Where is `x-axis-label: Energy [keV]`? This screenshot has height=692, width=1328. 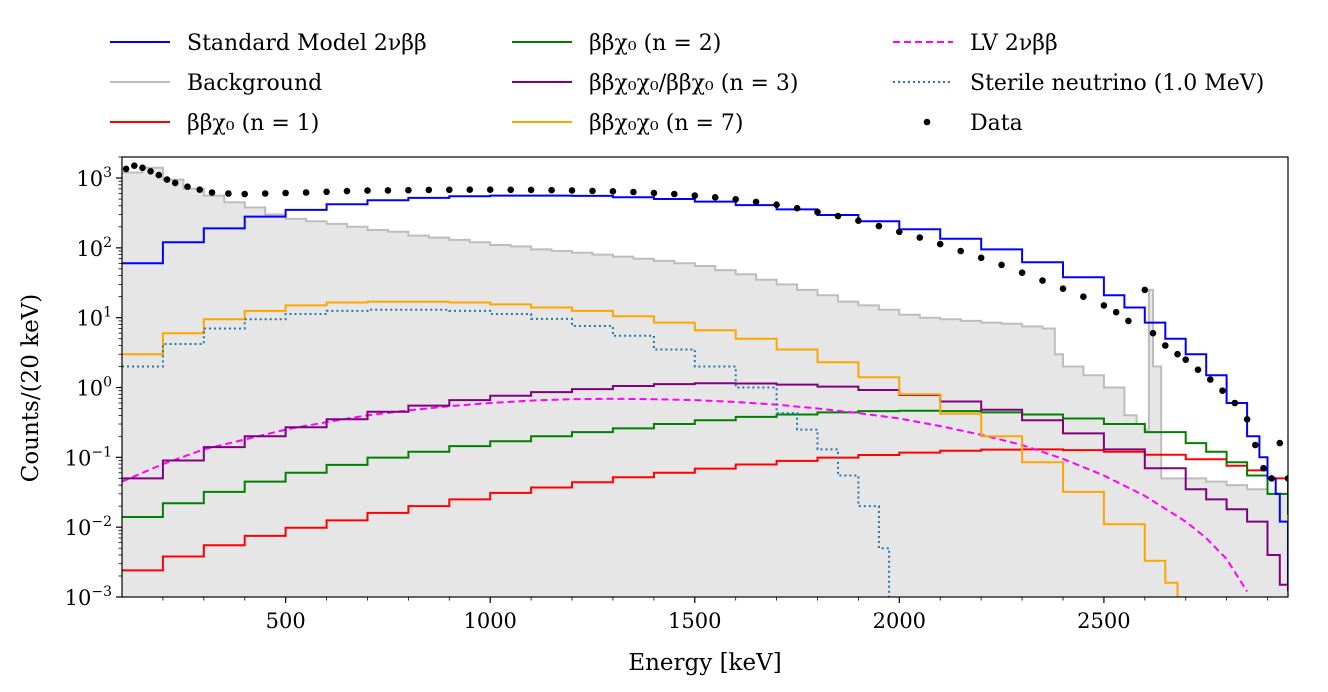
x-axis-label: Energy [keV] is located at coordinates (704, 663).